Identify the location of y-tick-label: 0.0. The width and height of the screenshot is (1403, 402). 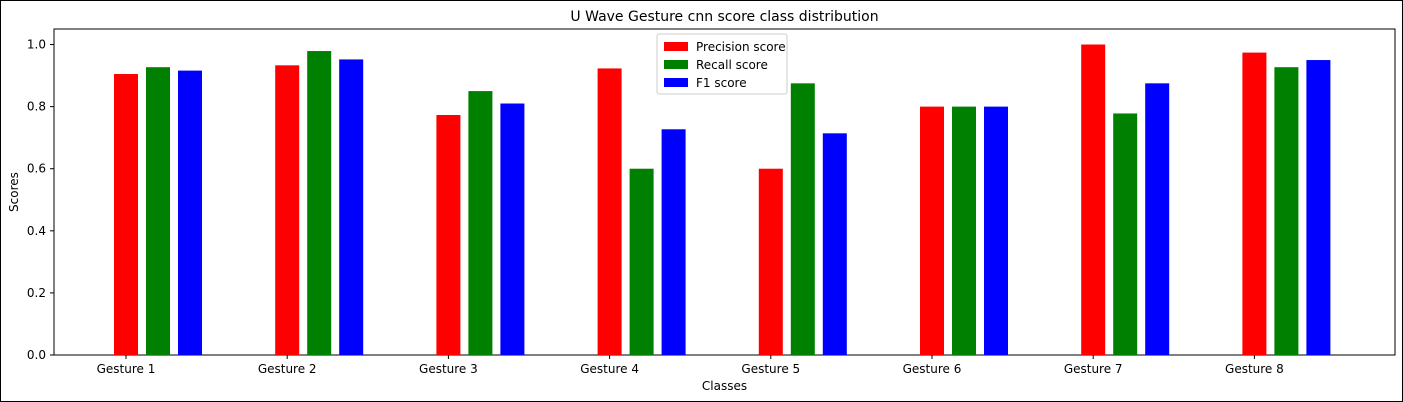
(36, 355).